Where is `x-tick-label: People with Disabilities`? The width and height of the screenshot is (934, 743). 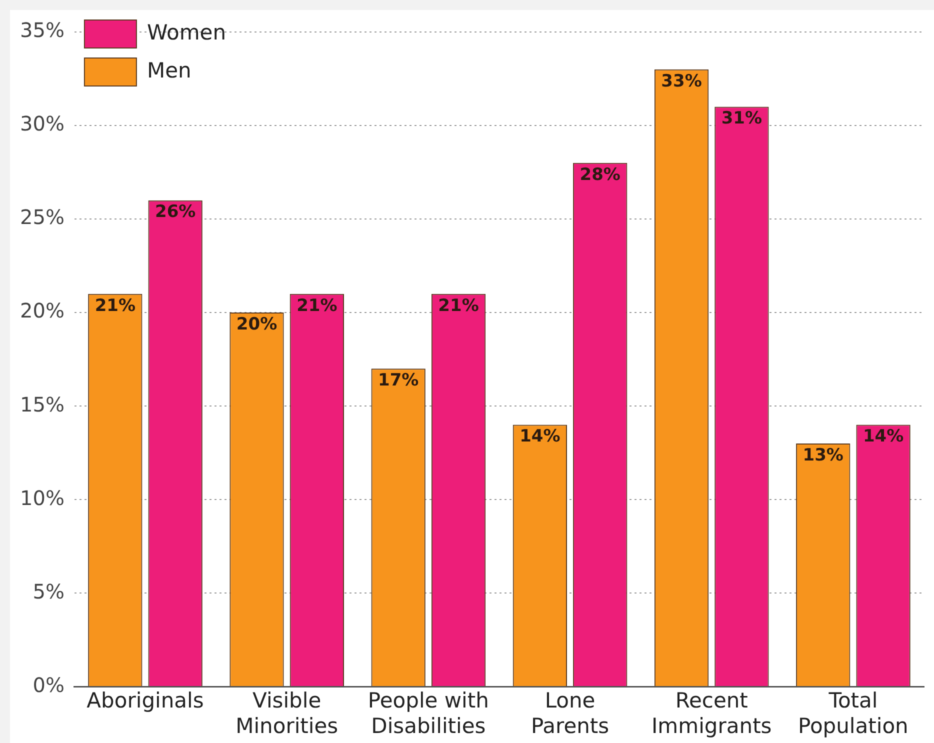 x-tick-label: People with Disabilities is located at coordinates (428, 713).